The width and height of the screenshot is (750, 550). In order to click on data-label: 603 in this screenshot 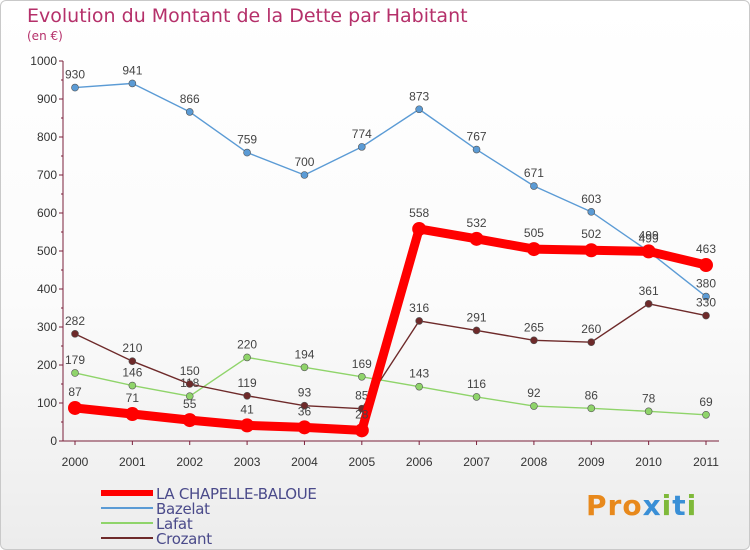, I will do `click(591, 199)`.